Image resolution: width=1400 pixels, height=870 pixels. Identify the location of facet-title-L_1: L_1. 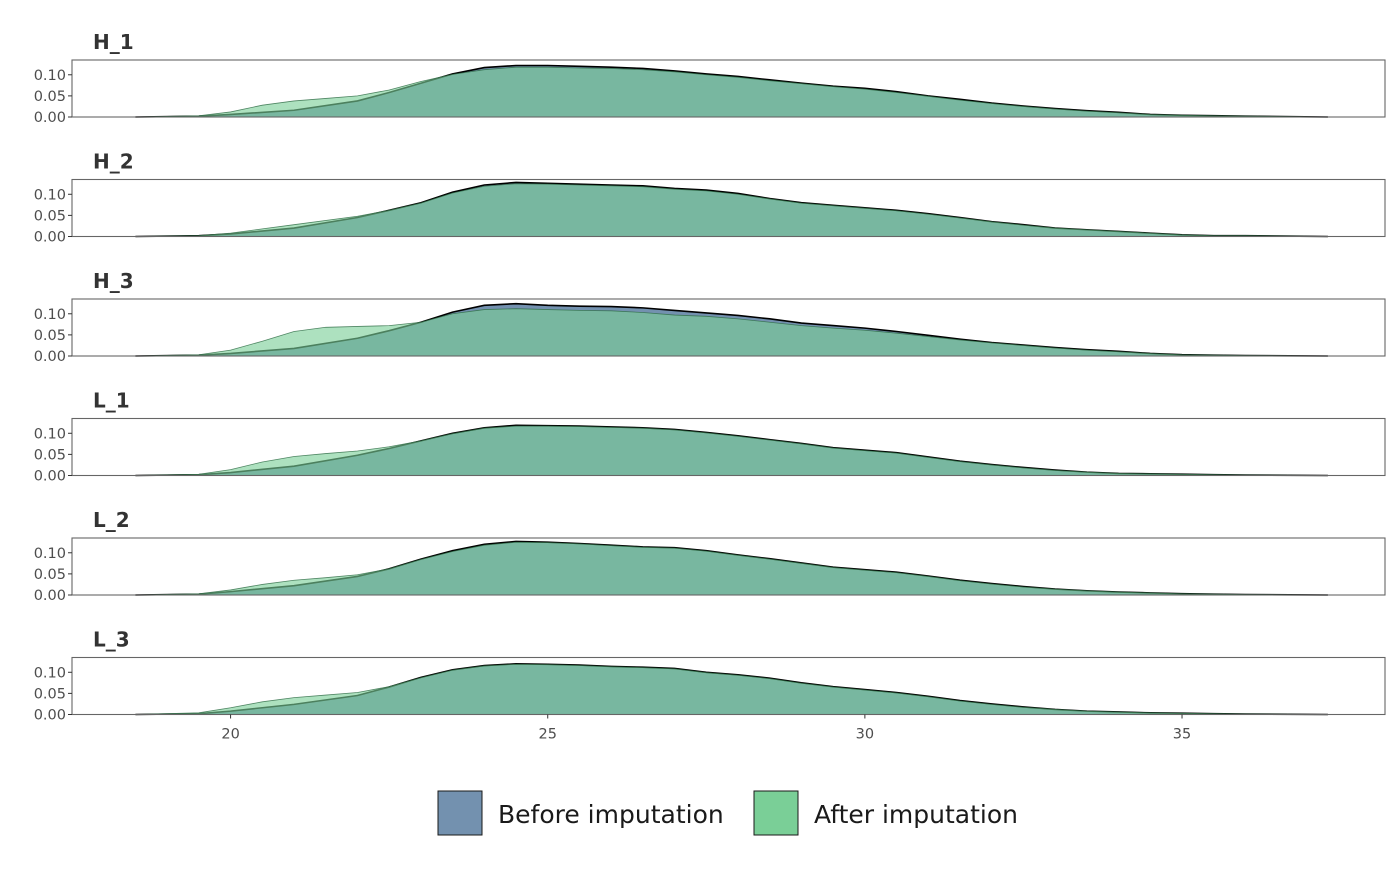
(111, 401).